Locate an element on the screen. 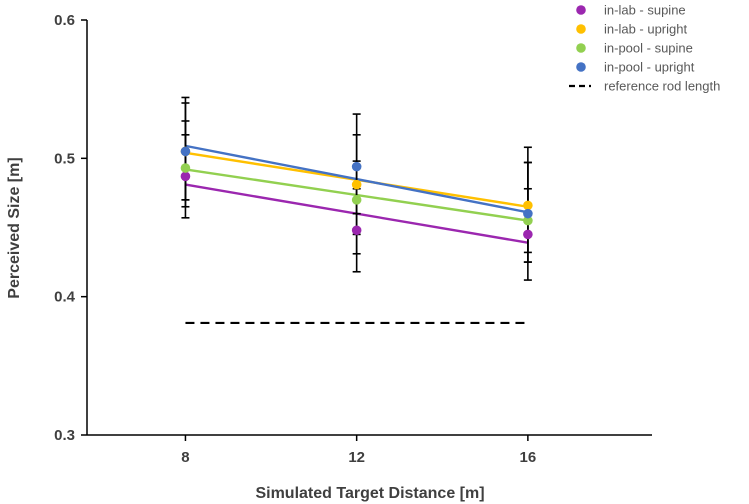 This screenshot has height=504, width=749. x-tick-label: 8 is located at coordinates (185, 457).